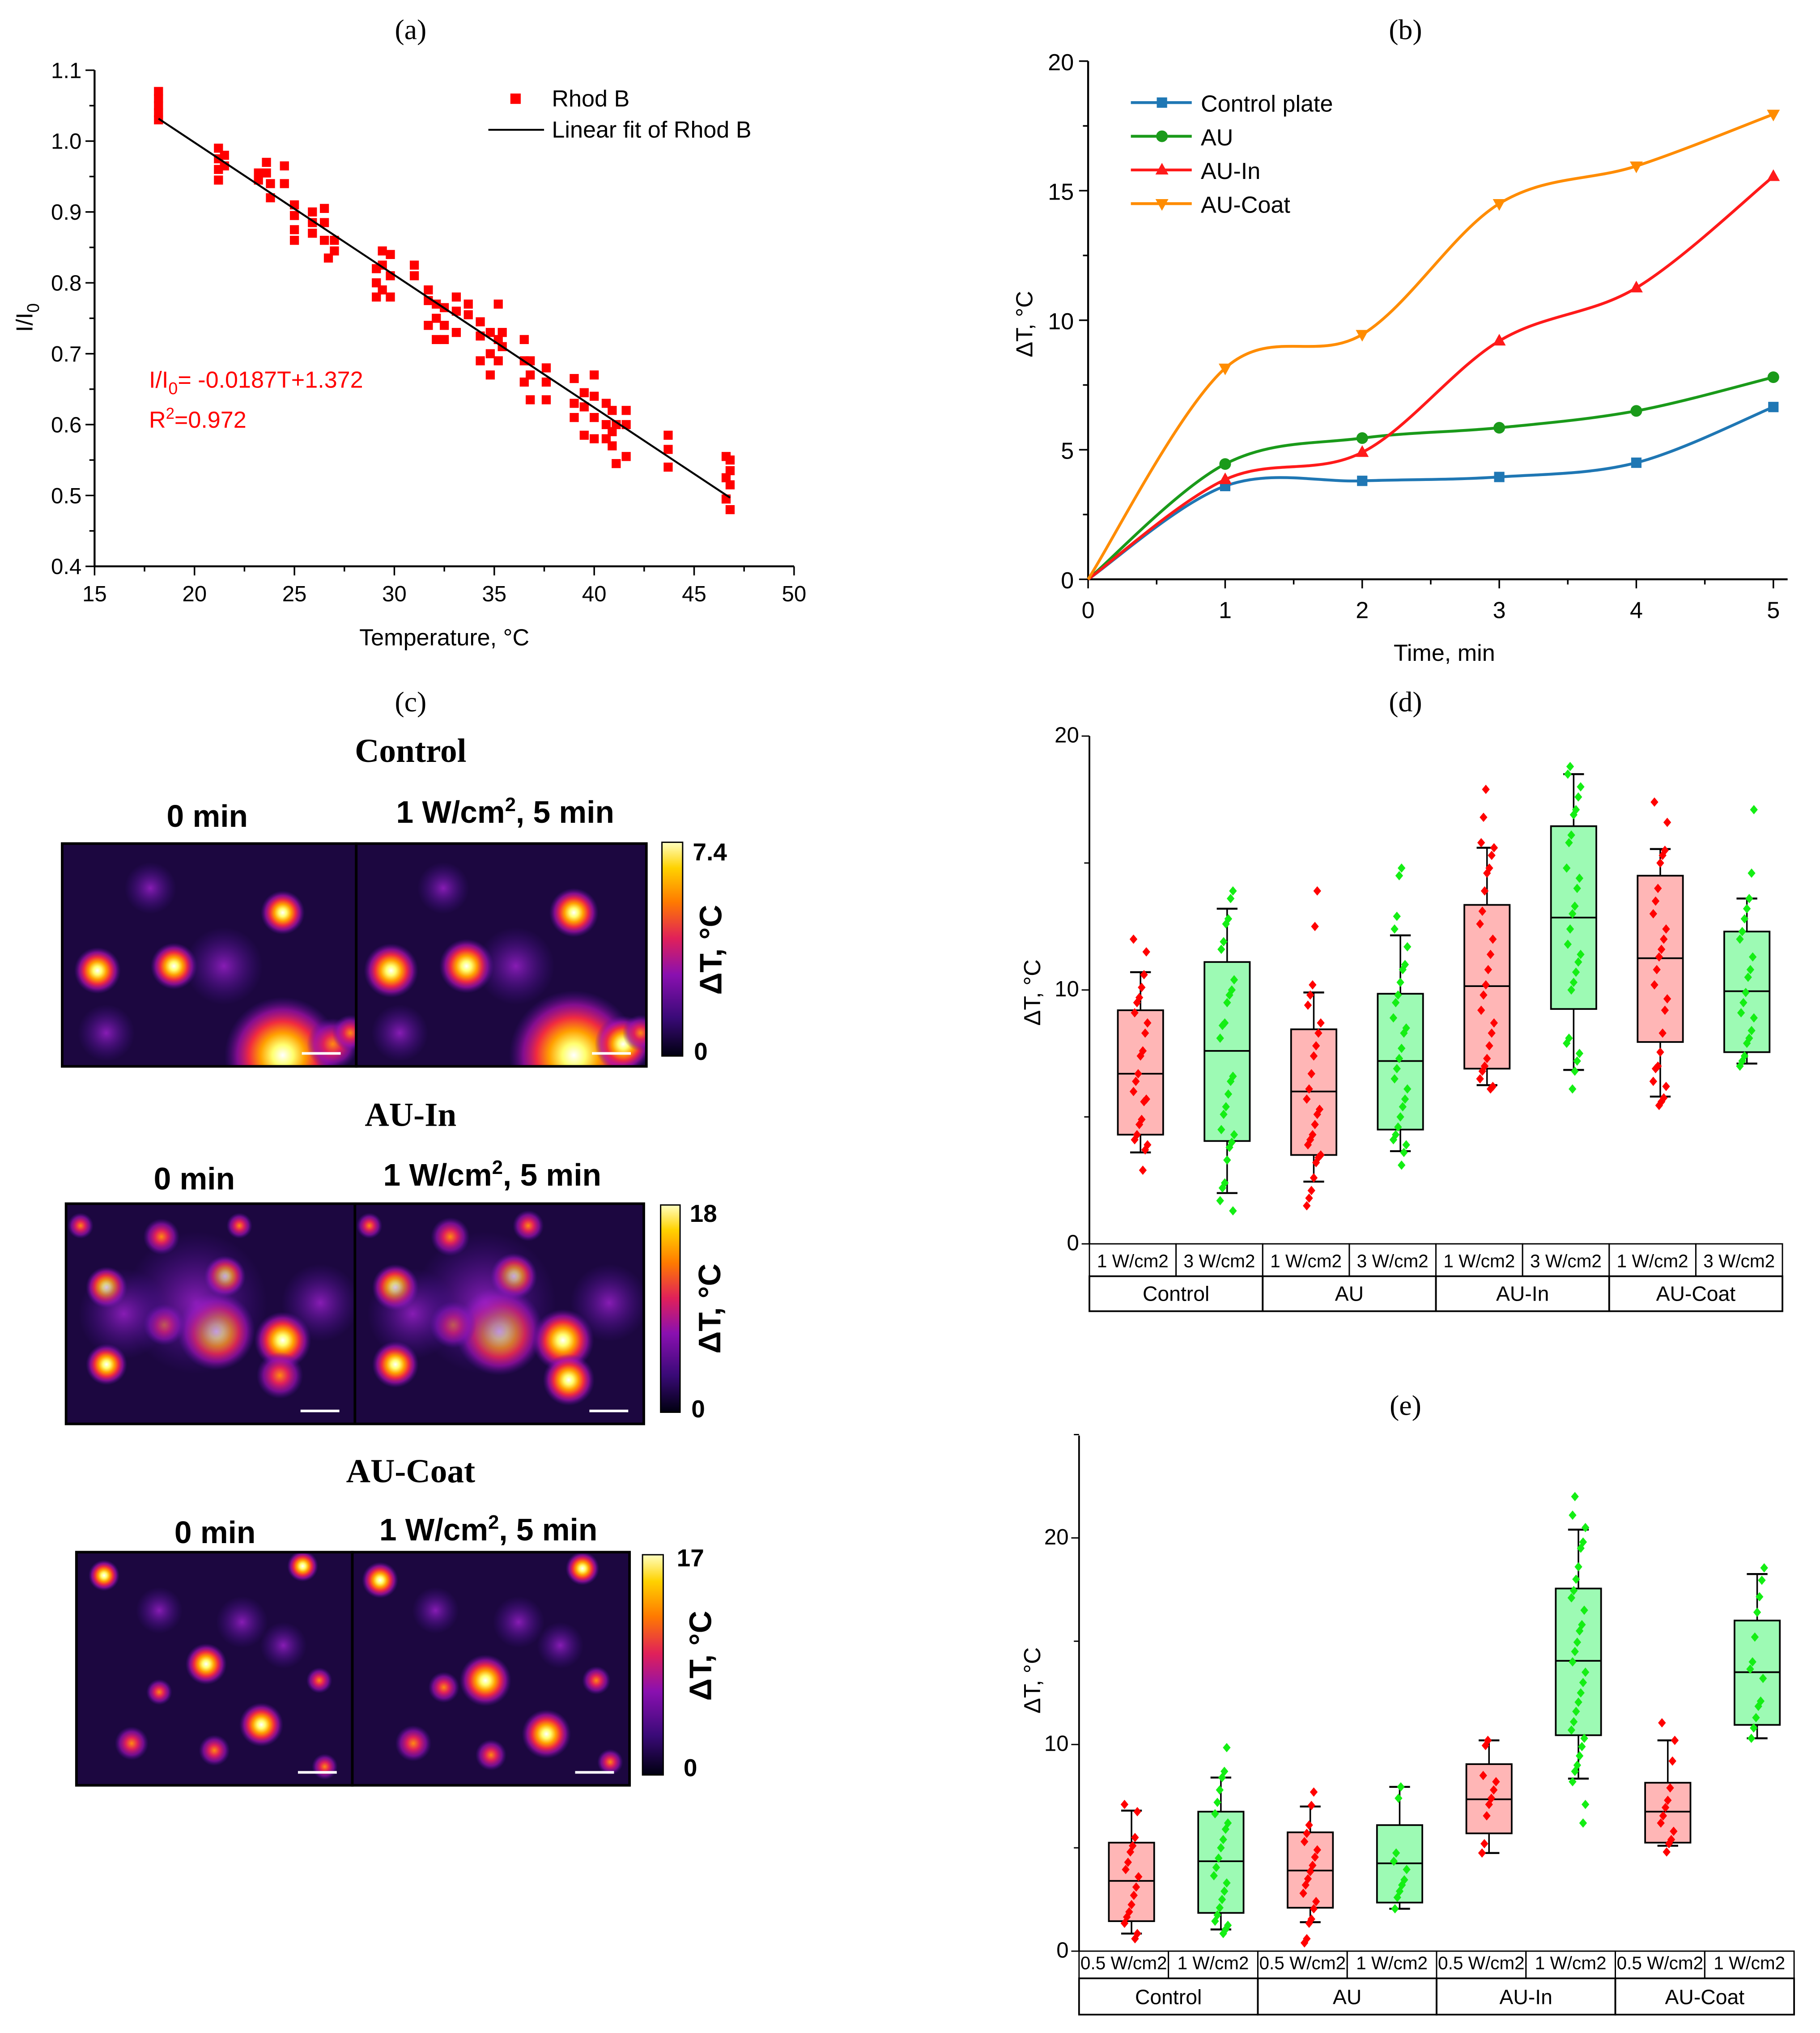  Describe the element at coordinates (694, 594) in the screenshot. I see `x-tick-label: 45` at that location.